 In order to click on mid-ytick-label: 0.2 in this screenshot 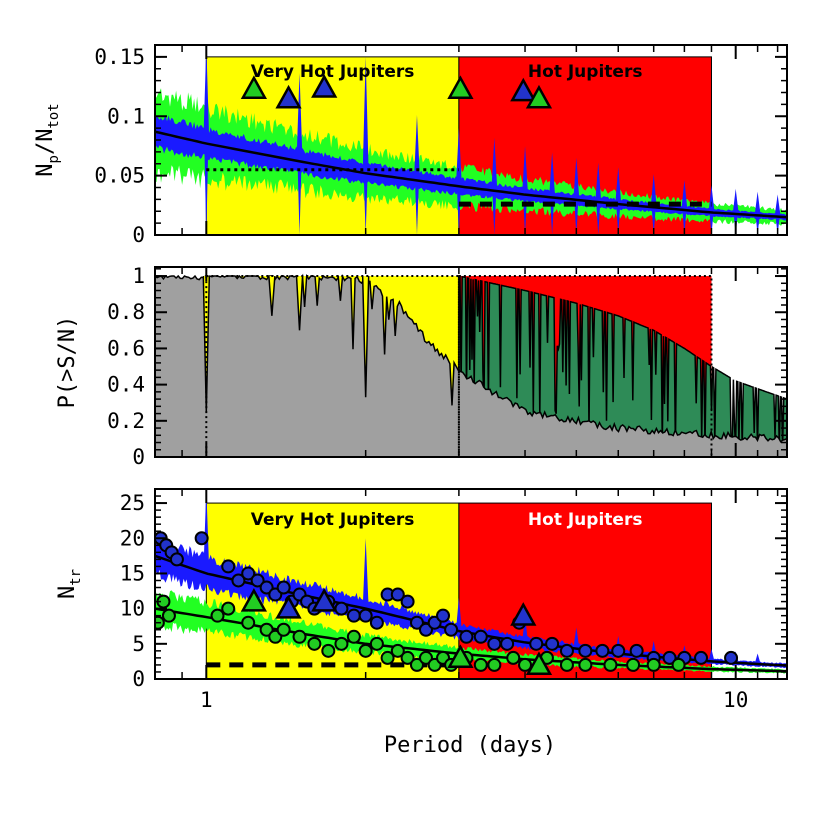, I will do `click(126, 421)`.